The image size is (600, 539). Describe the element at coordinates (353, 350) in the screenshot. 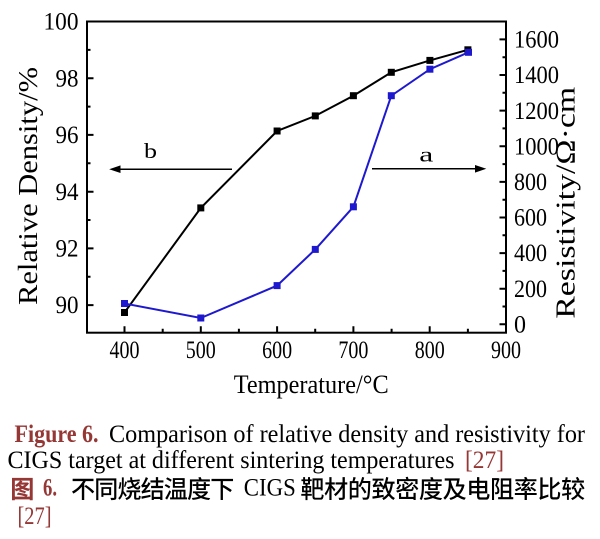

I see `svg-text: 700` at that location.